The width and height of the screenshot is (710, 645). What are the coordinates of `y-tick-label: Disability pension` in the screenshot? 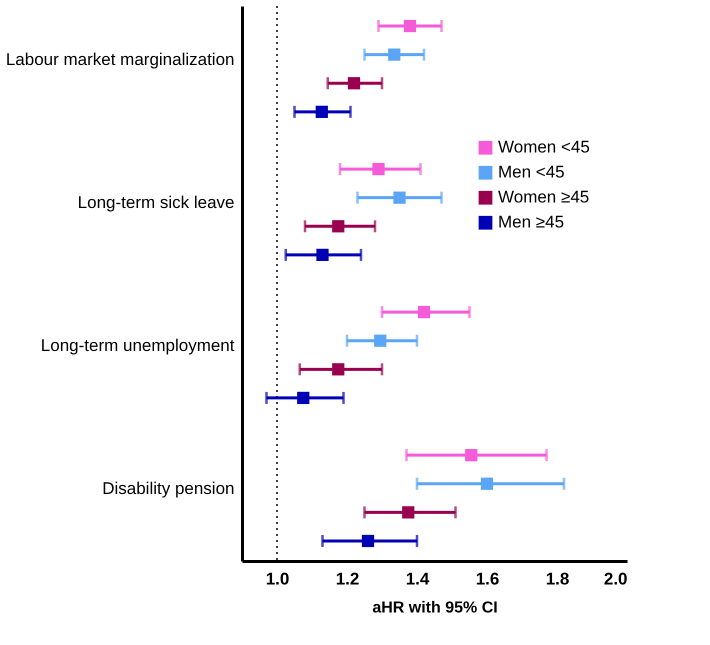 It's located at (168, 488).